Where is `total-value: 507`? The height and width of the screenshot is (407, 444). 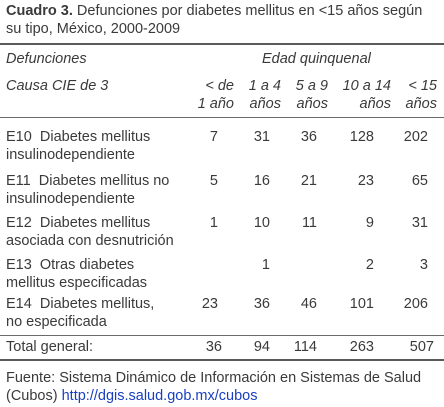 total-value: 507 is located at coordinates (421, 347).